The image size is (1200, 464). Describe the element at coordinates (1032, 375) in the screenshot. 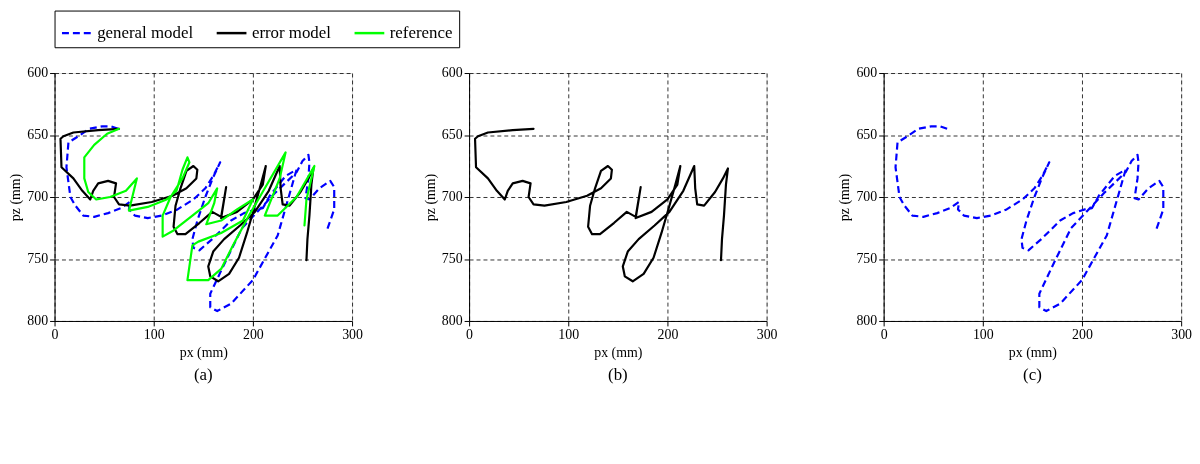

I see `text: (c)` at that location.